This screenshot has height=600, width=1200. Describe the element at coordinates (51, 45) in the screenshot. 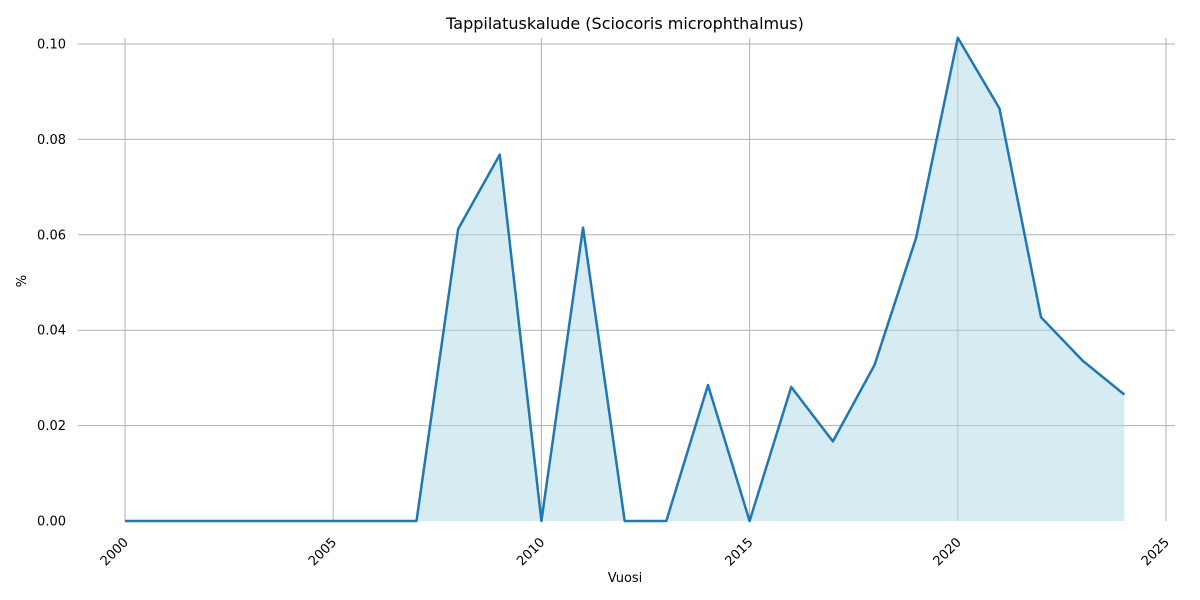

I see `y-tick-label: 0.10` at that location.